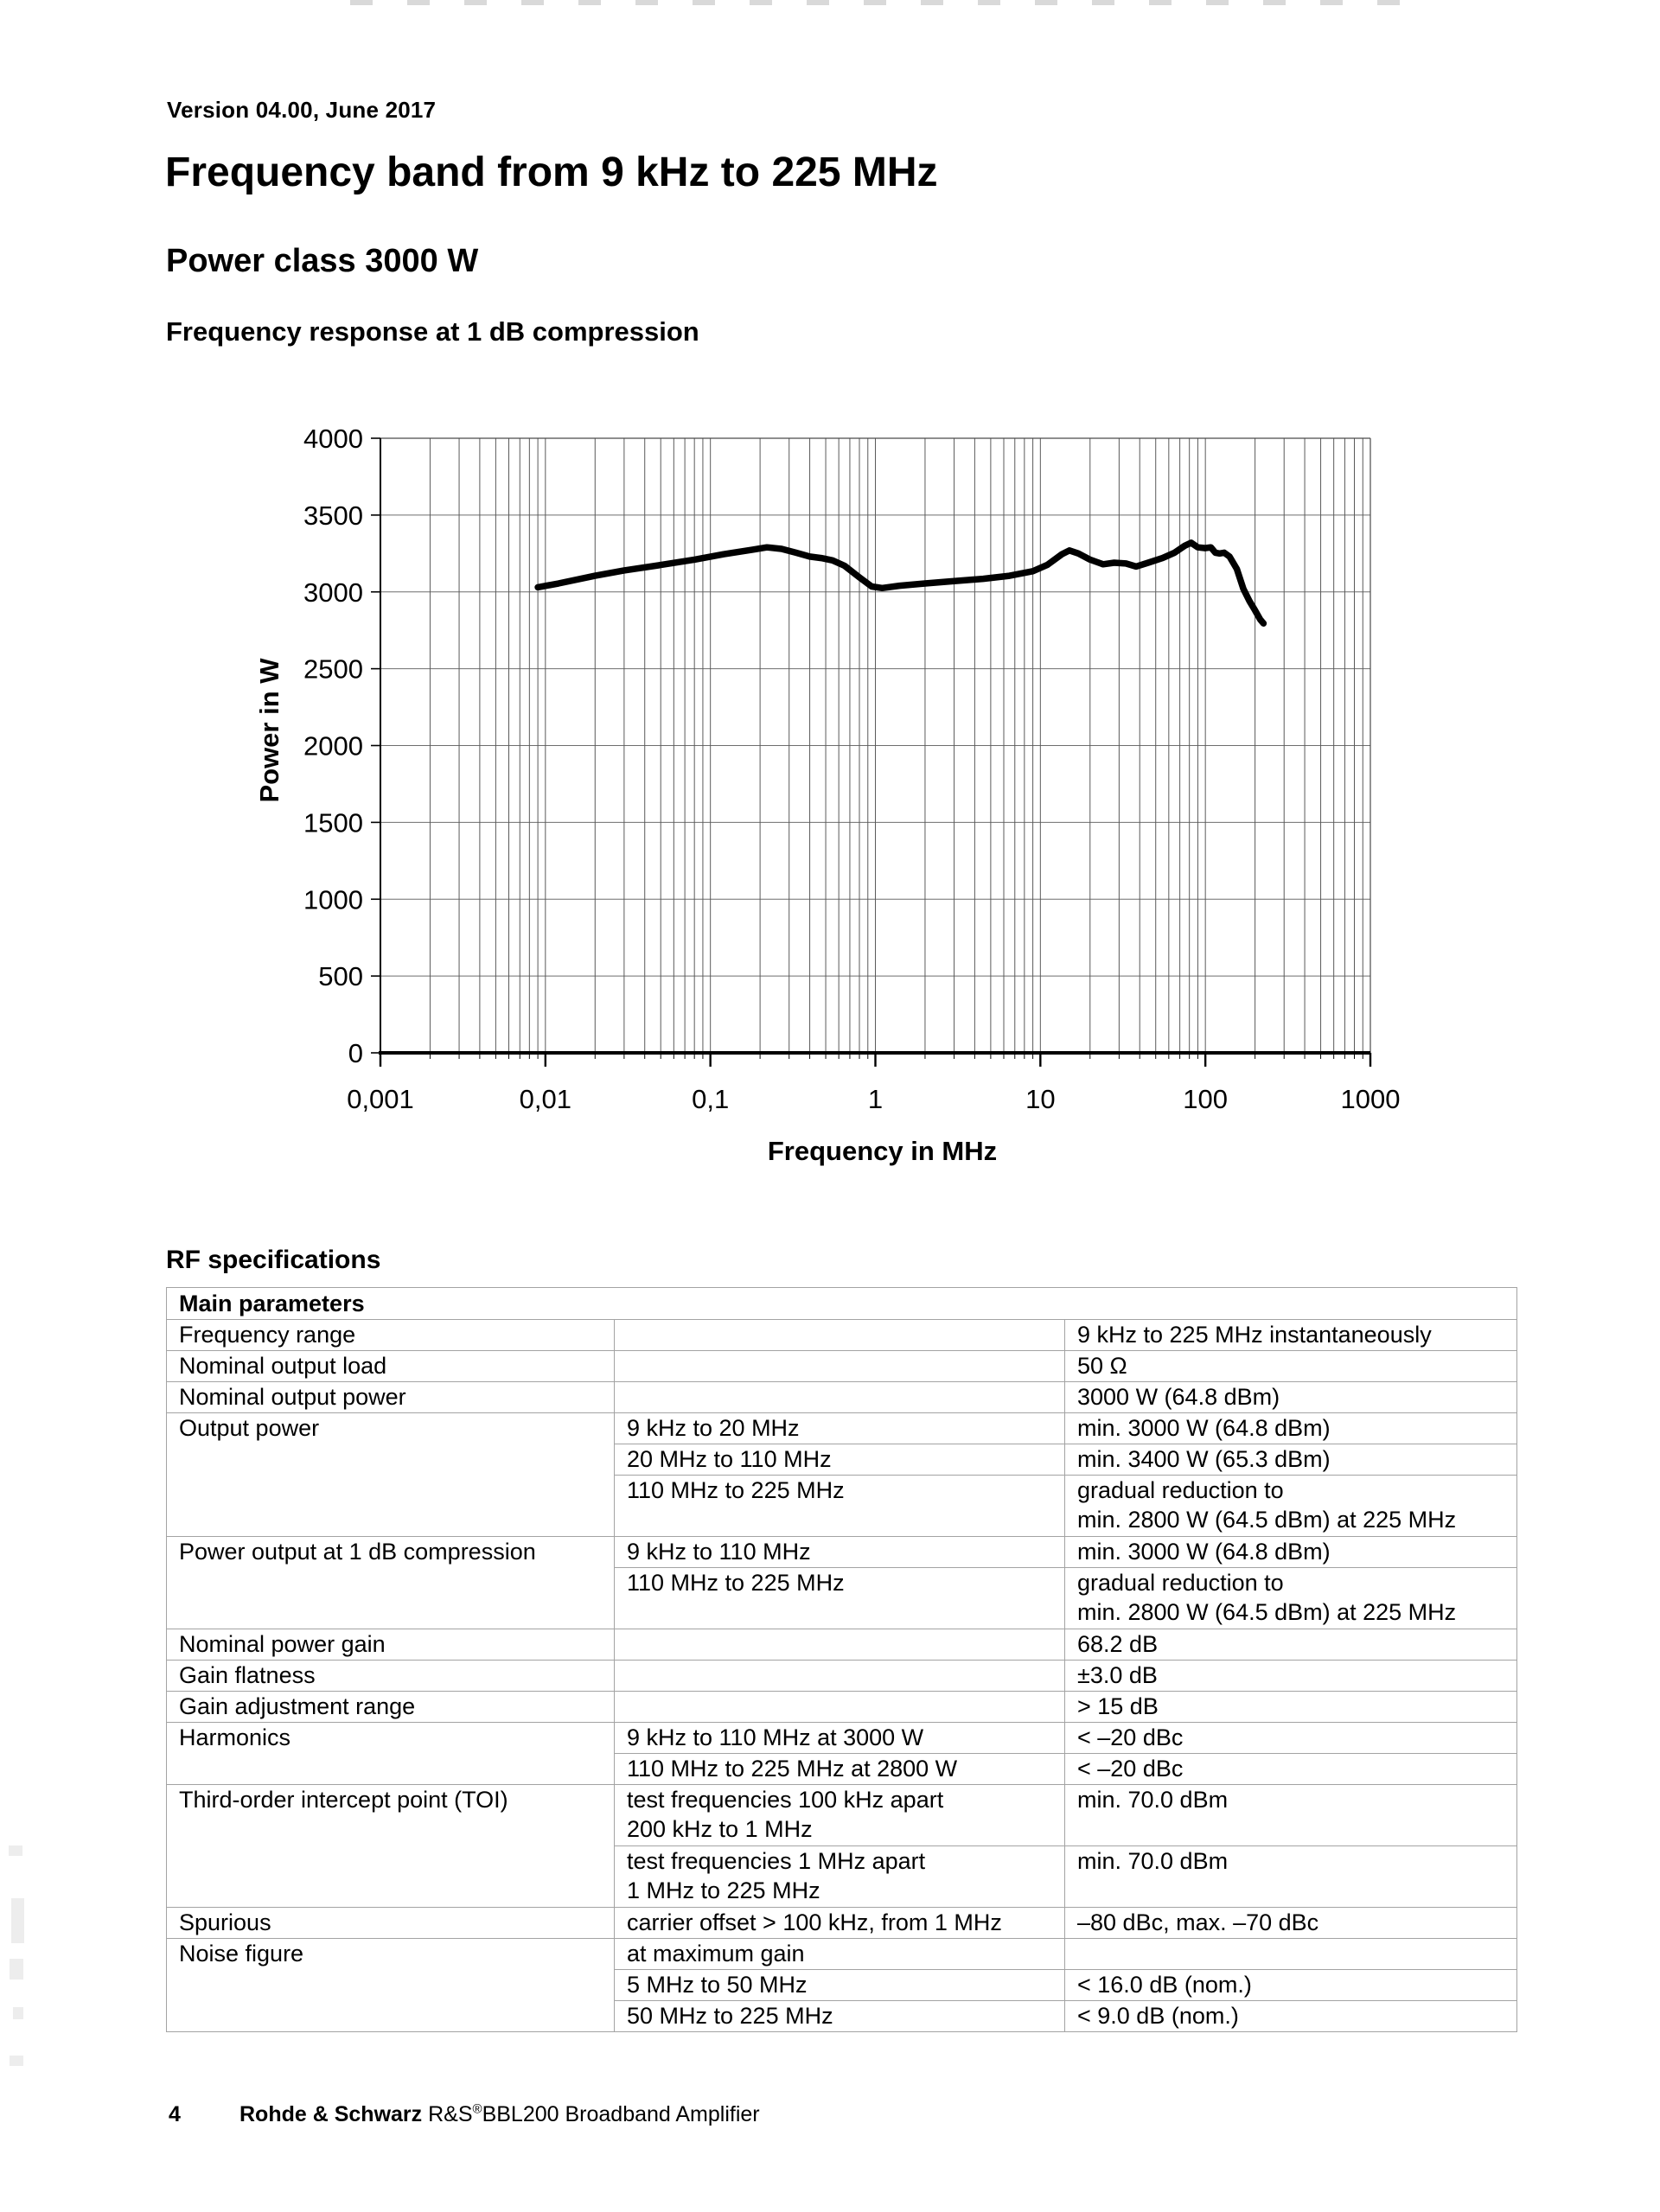 The image size is (1660, 2212). What do you see at coordinates (841, 1397) in the screenshot?
I see `table-row: Nominal output power 3000 W (64.8 dBm)` at bounding box center [841, 1397].